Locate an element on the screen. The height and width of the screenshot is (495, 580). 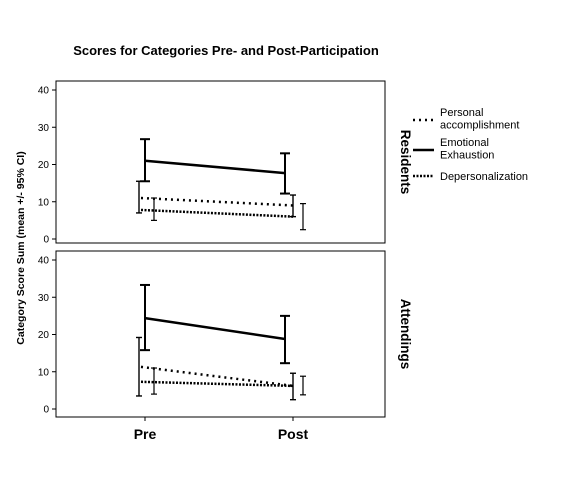
series-line-personal-accomplishment-residents is located at coordinates (217, 201).